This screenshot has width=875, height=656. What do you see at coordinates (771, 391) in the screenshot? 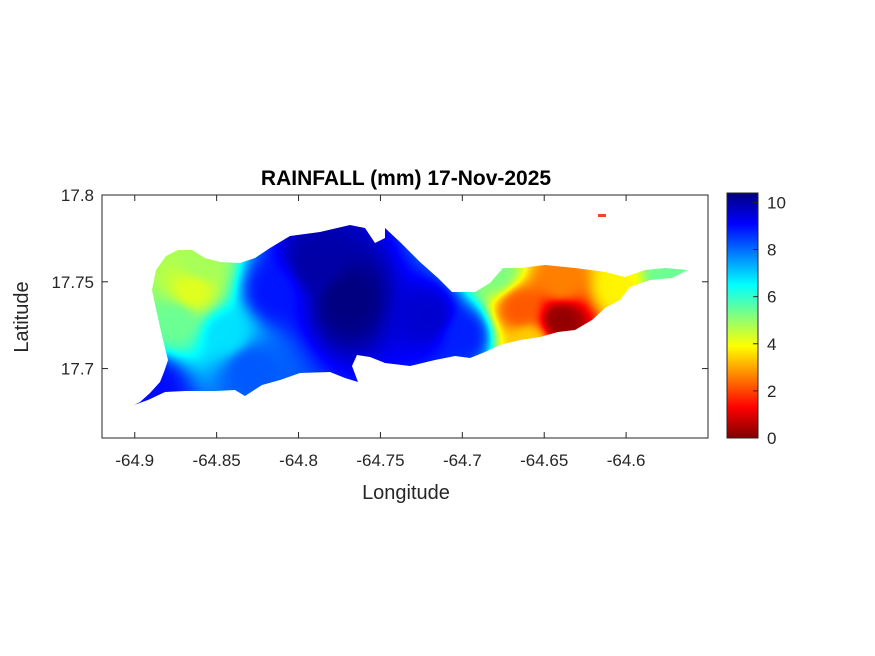
I see `colorbar-tick-label: 2` at bounding box center [771, 391].